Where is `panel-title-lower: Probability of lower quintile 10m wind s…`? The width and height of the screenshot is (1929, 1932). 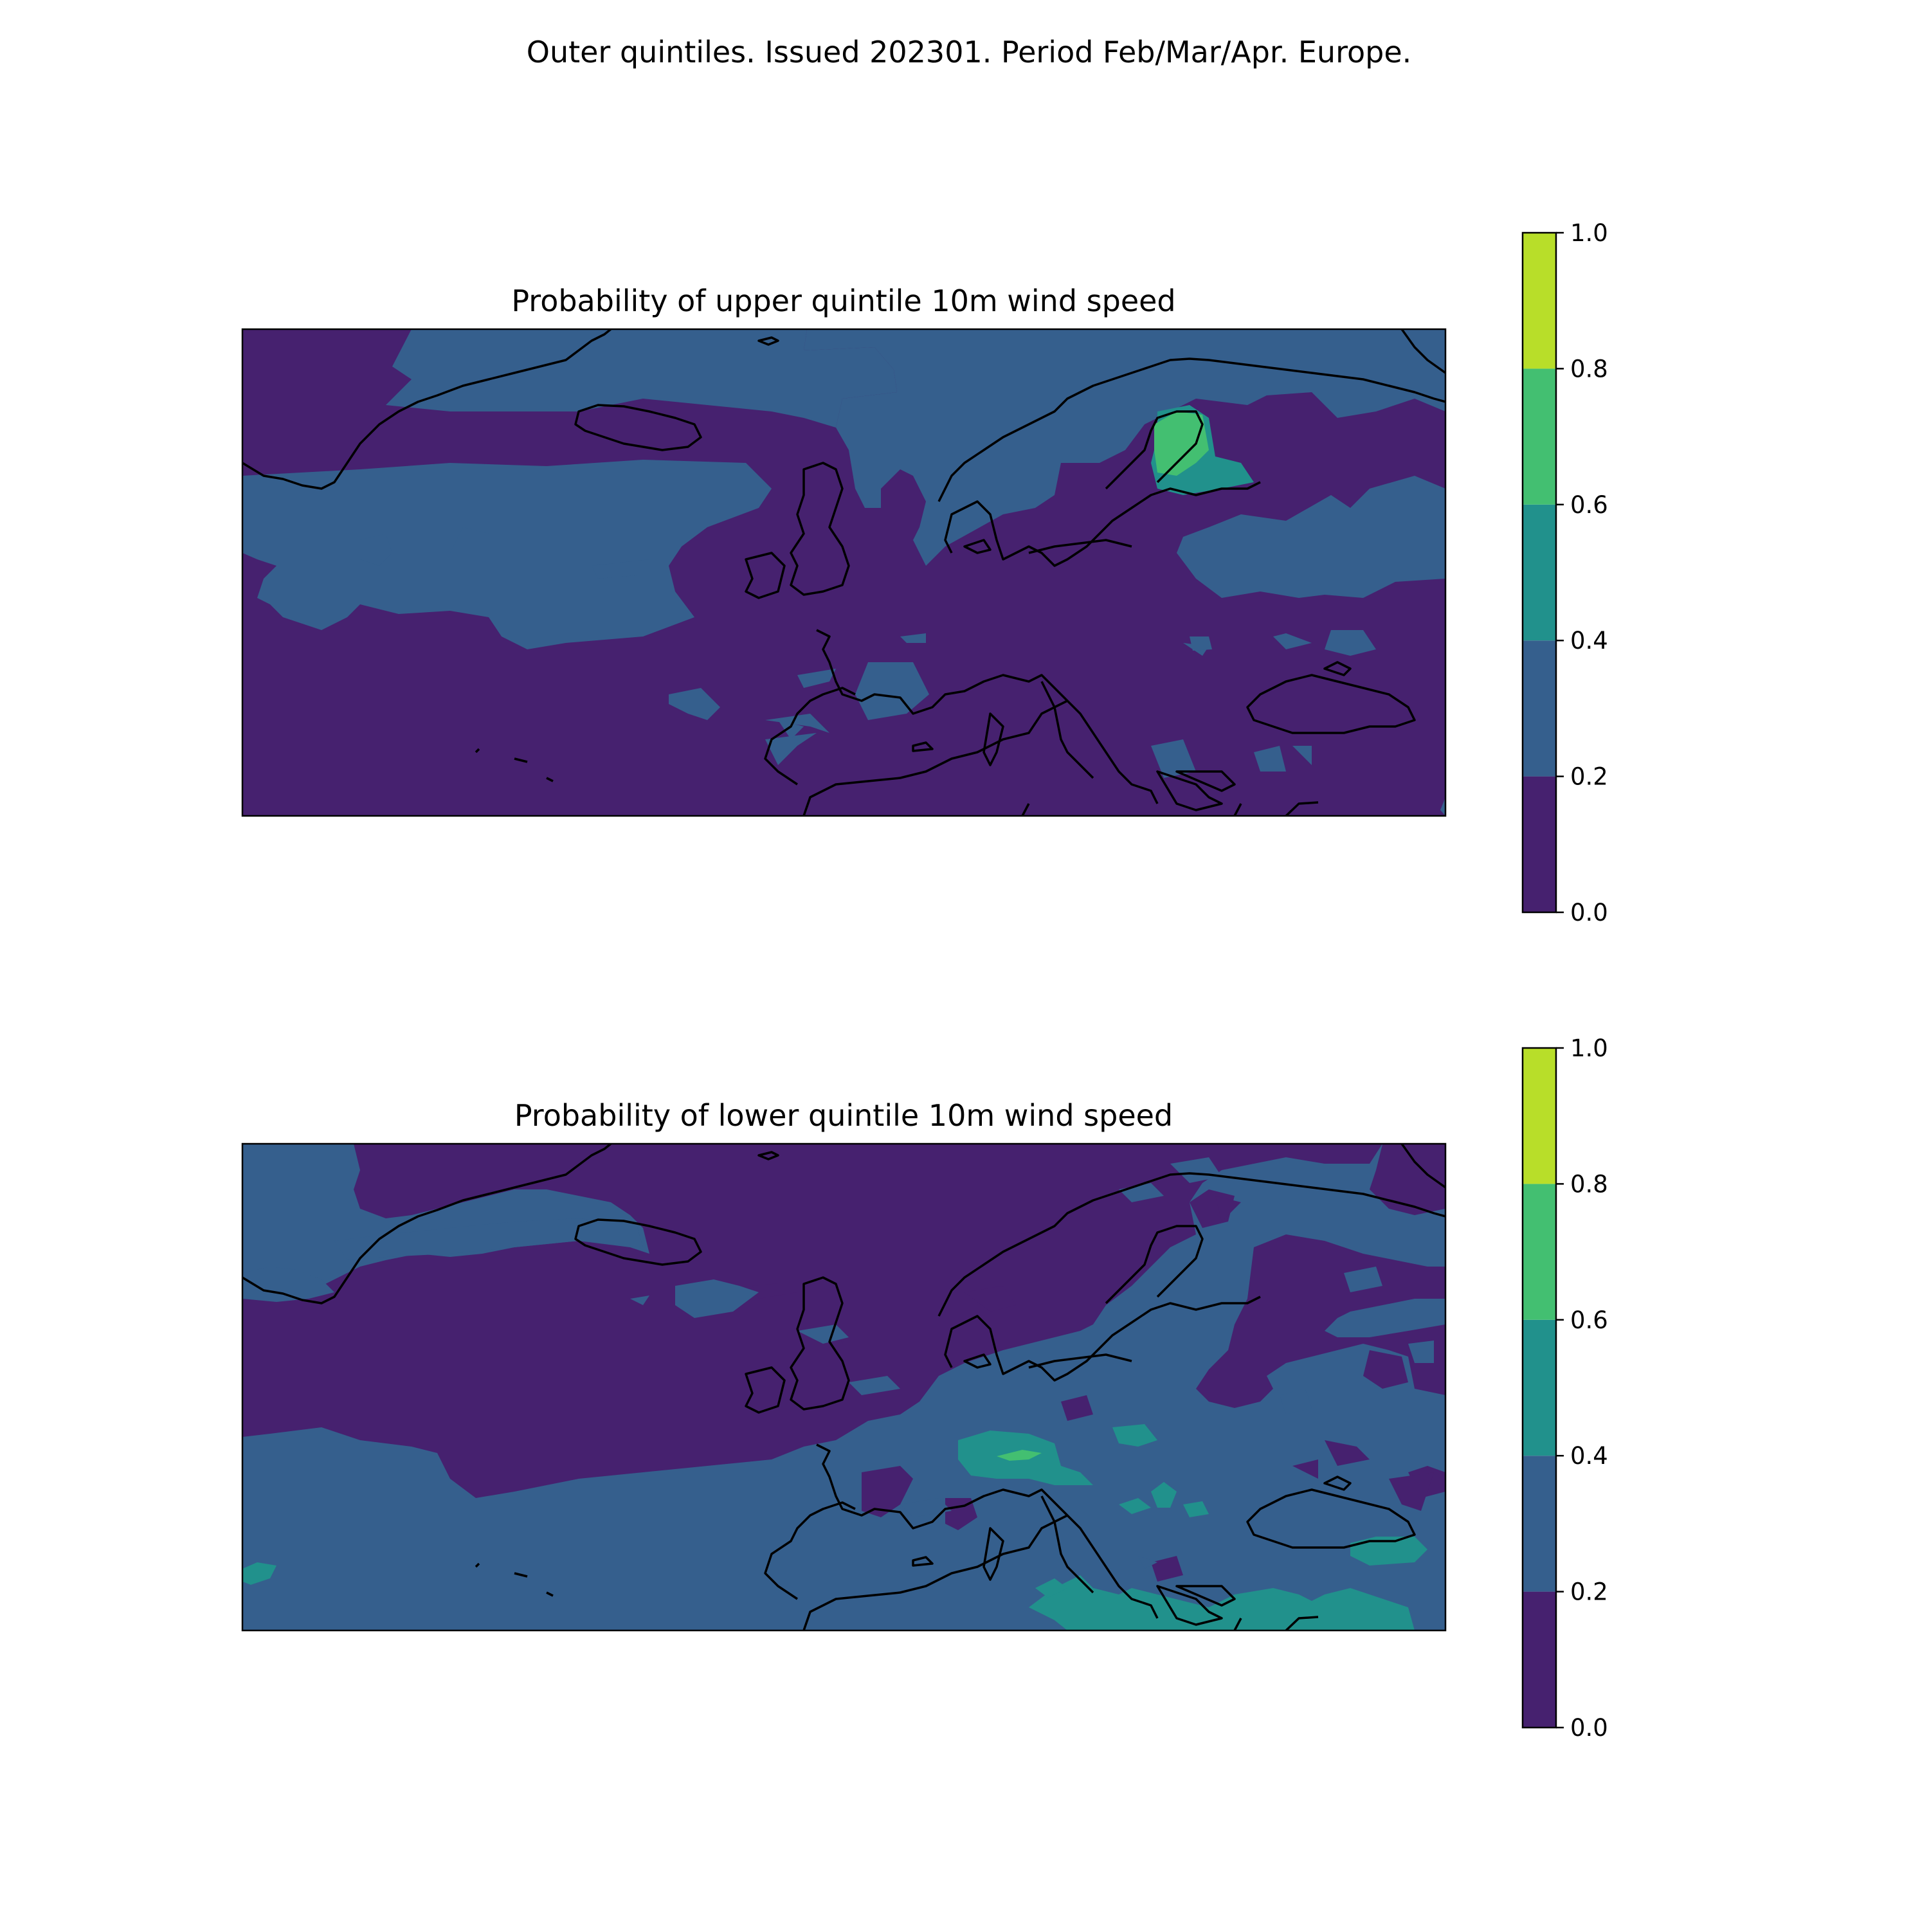
panel-title-lower: Probability of lower quintile 10m wind s… is located at coordinates (843, 1115).